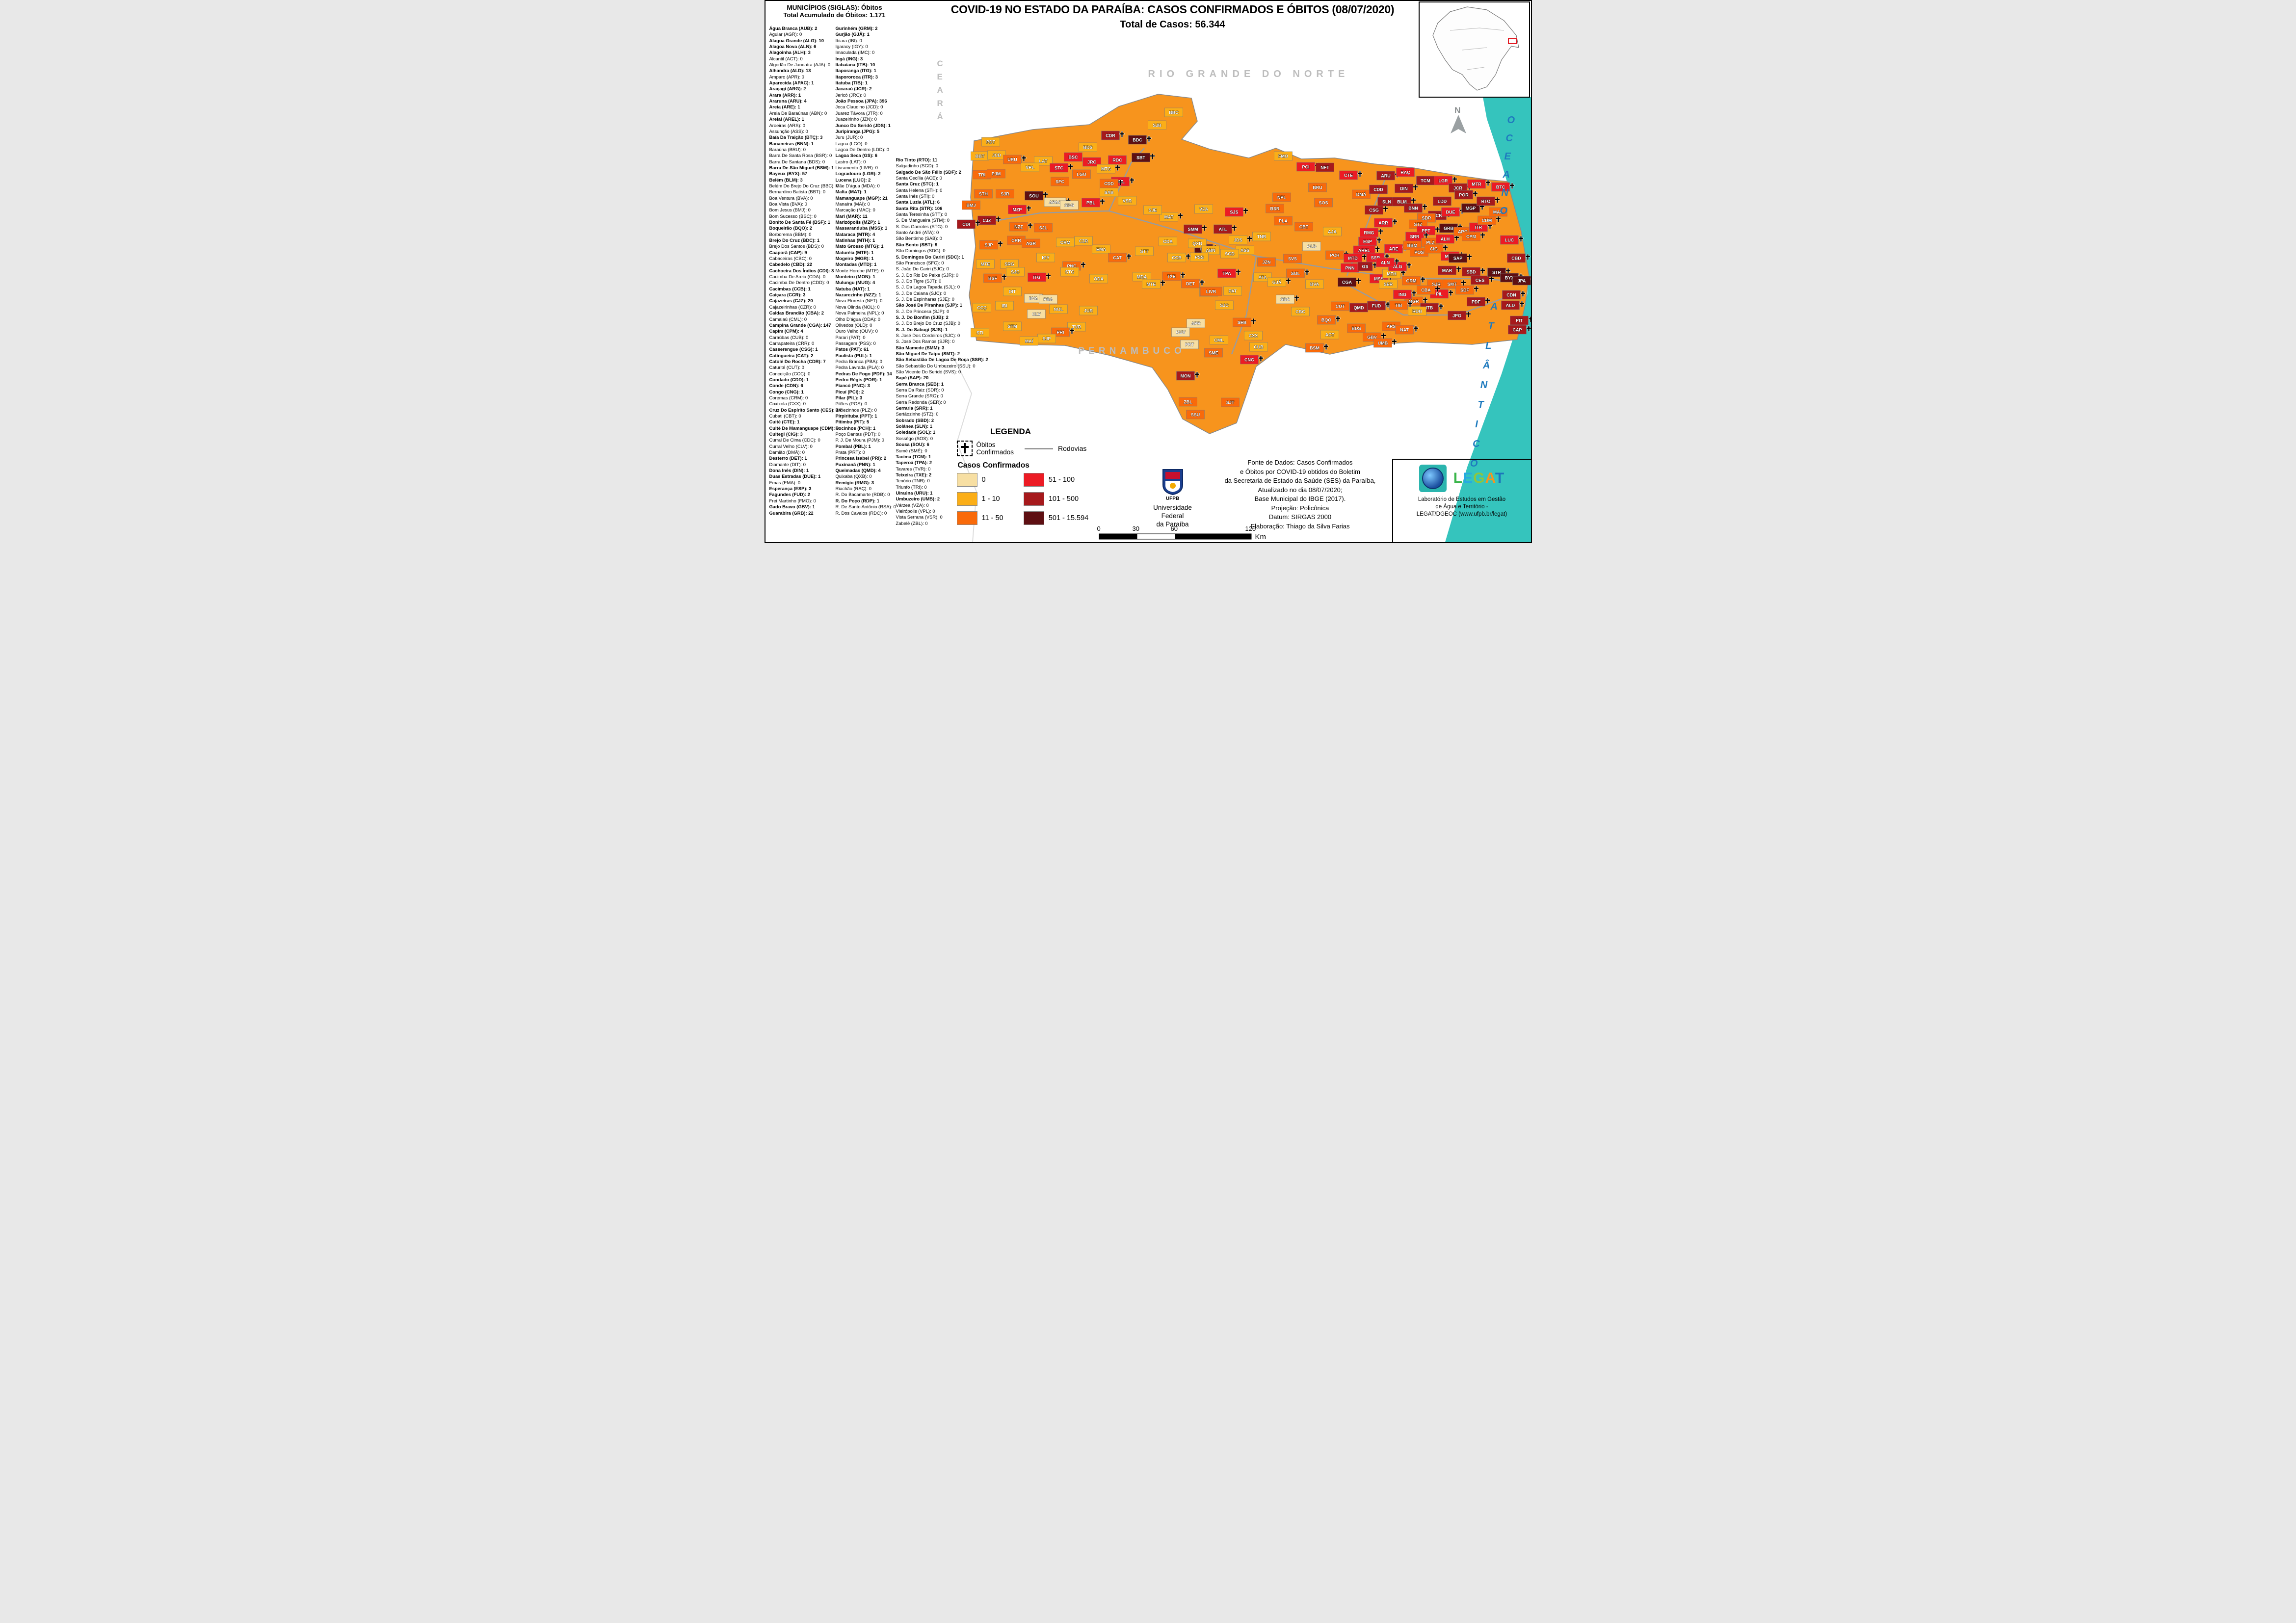  Describe the element at coordinates (1511, 295) in the screenshot. I see `svg-text: CDN` at that location.